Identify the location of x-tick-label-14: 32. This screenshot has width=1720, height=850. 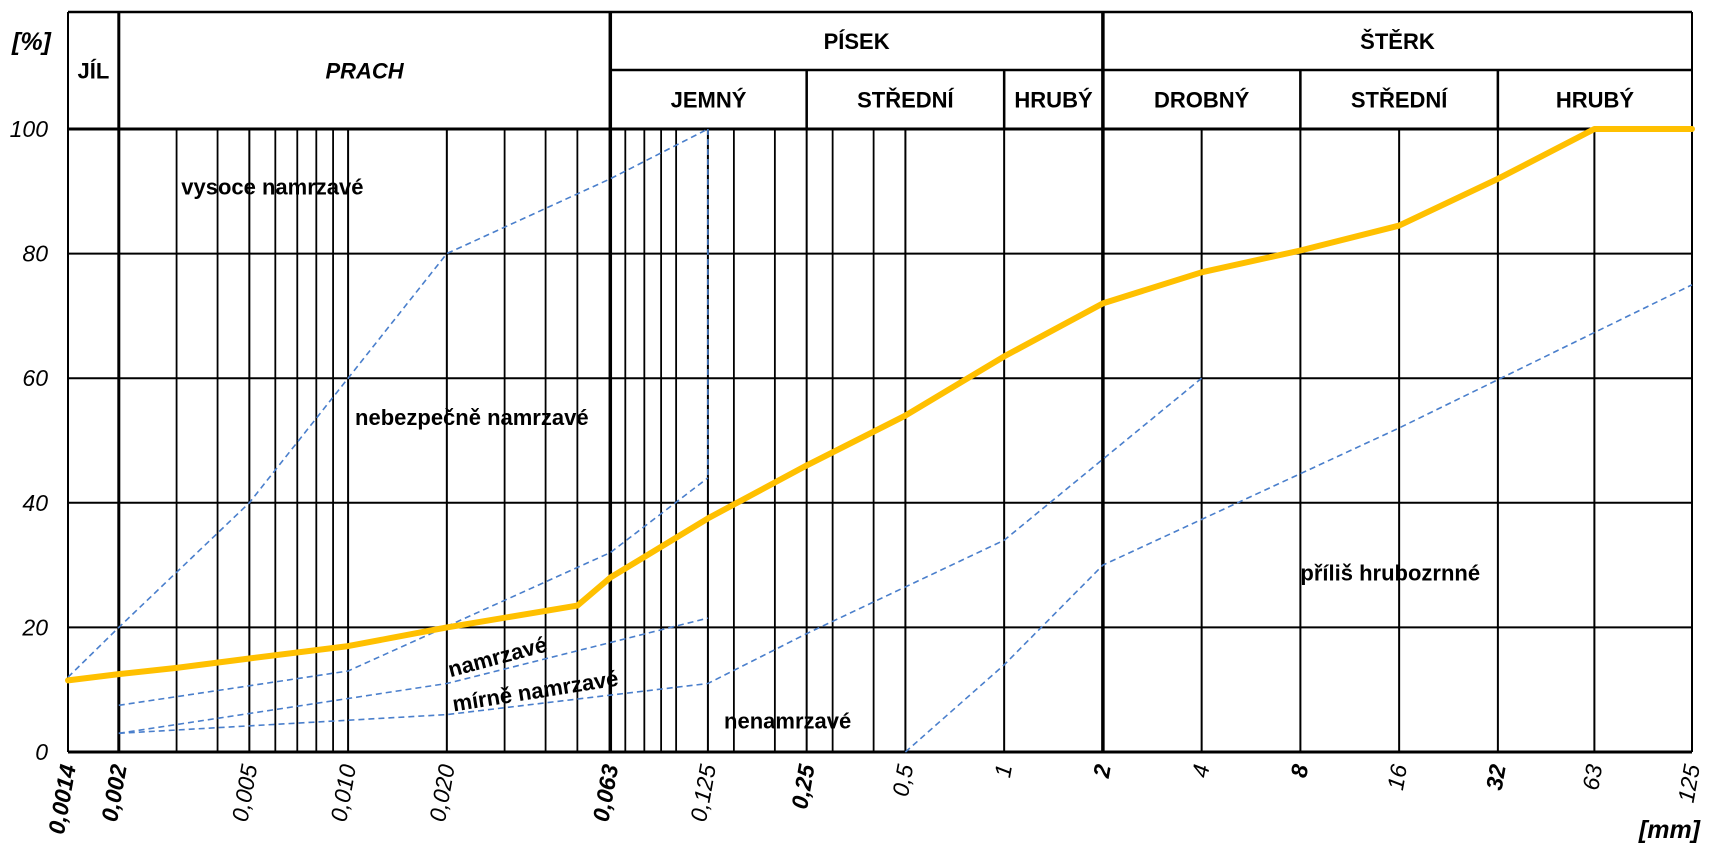
(1496, 777).